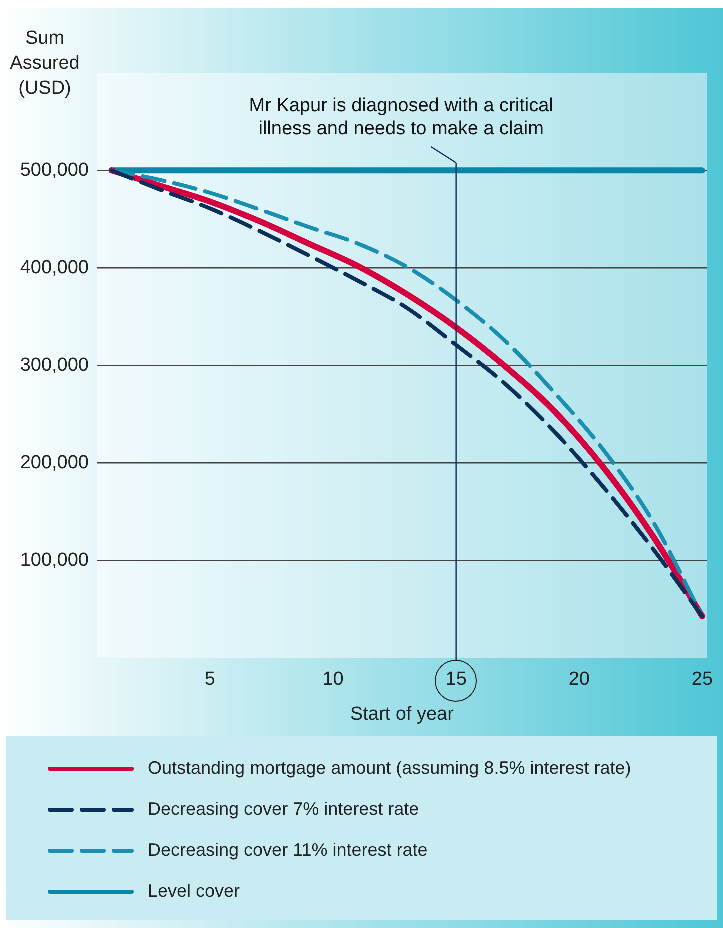  Describe the element at coordinates (210, 679) in the screenshot. I see `x-tick-label: 5` at that location.